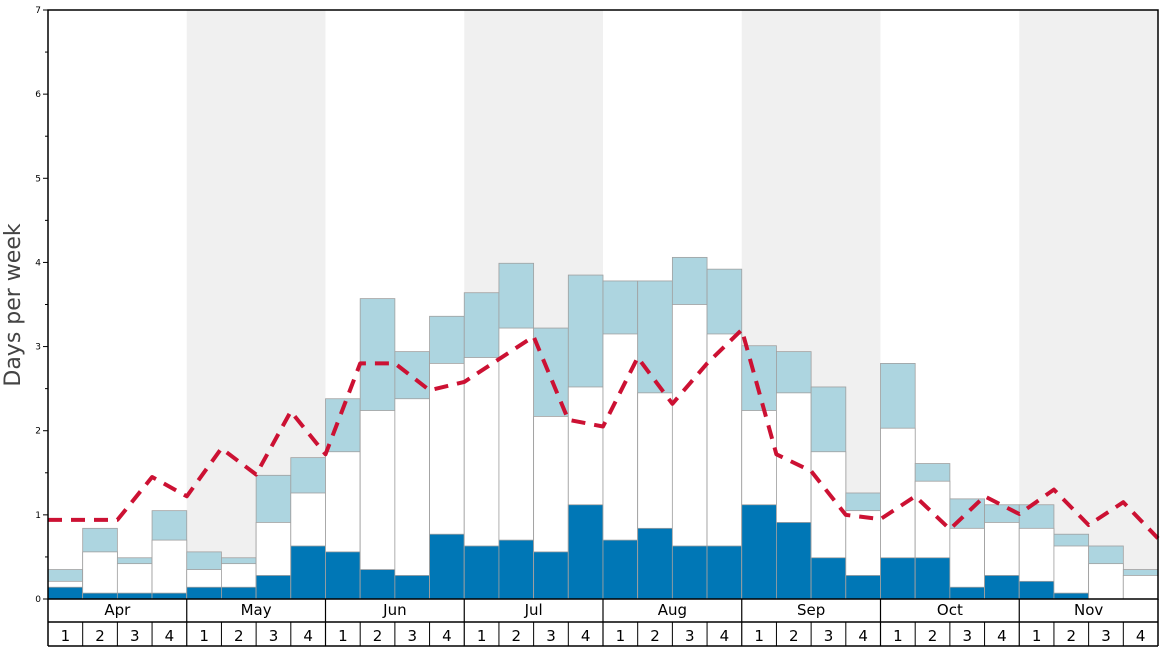  Describe the element at coordinates (655, 636) in the screenshot. I see `week-label-18: 2` at that location.